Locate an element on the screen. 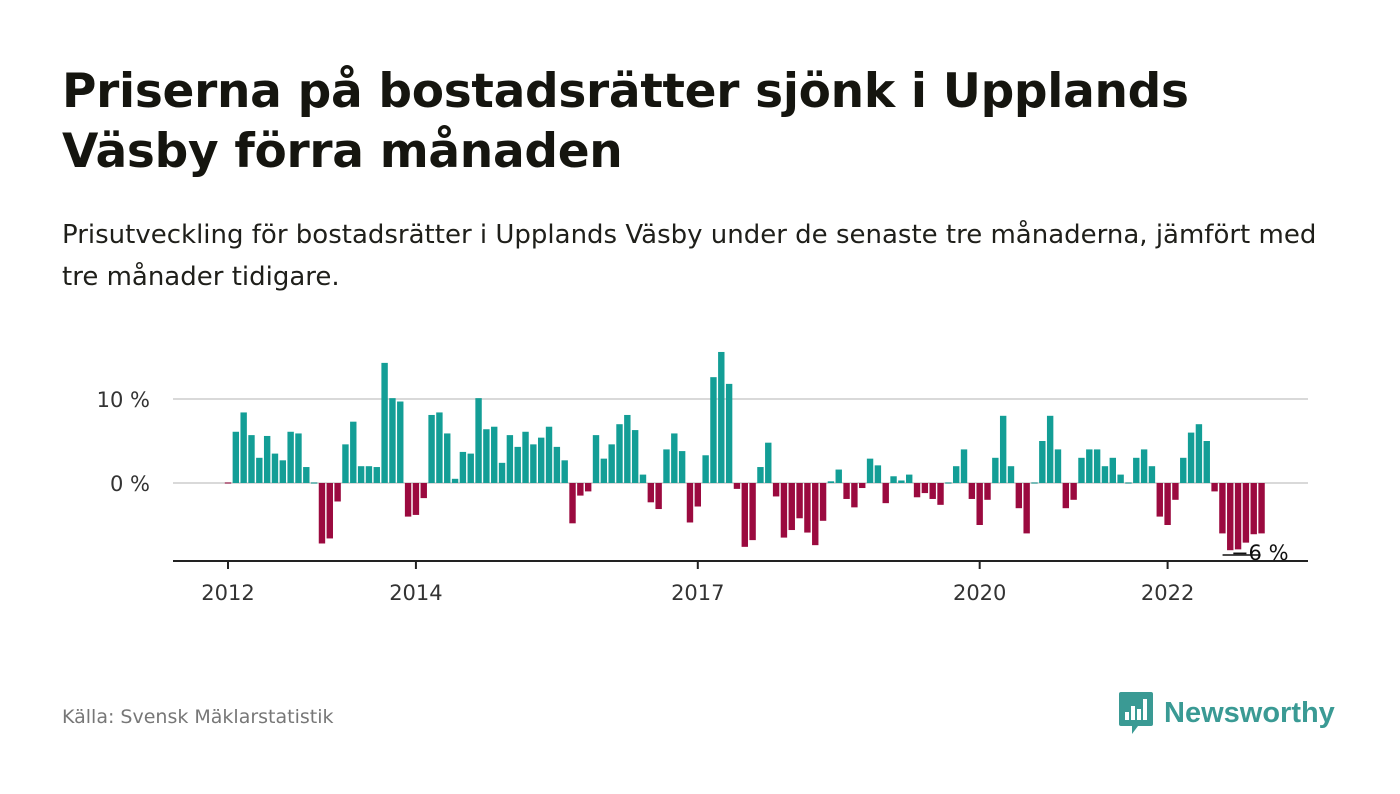 The height and width of the screenshot is (794, 1400). x-tick-label: 2017 is located at coordinates (697, 593).